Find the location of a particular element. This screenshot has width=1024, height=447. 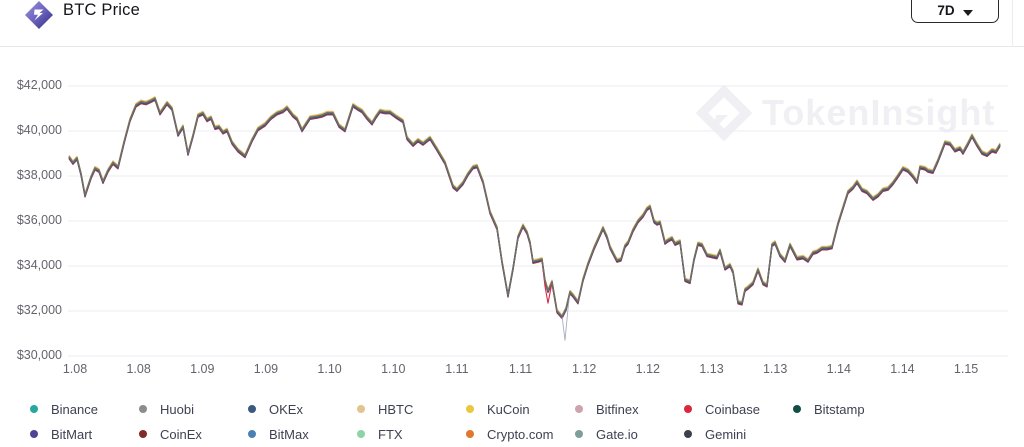

legend-label: Bitstamp is located at coordinates (839, 409).